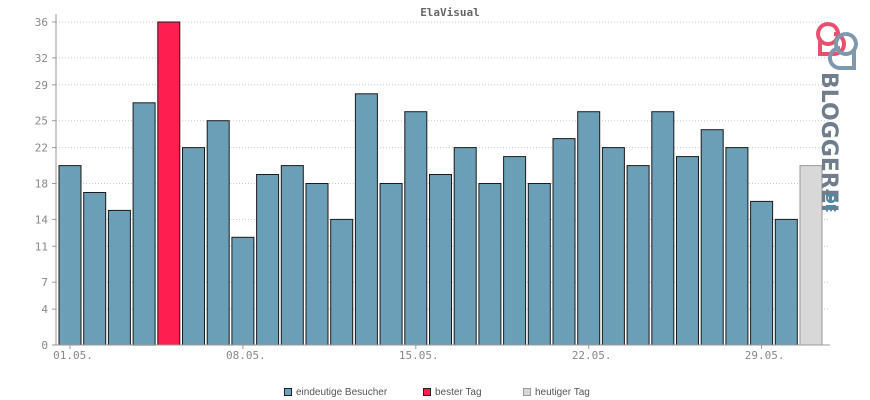 The height and width of the screenshot is (400, 870). Describe the element at coordinates (427, 392) in the screenshot. I see `legend-swatch-best` at that location.